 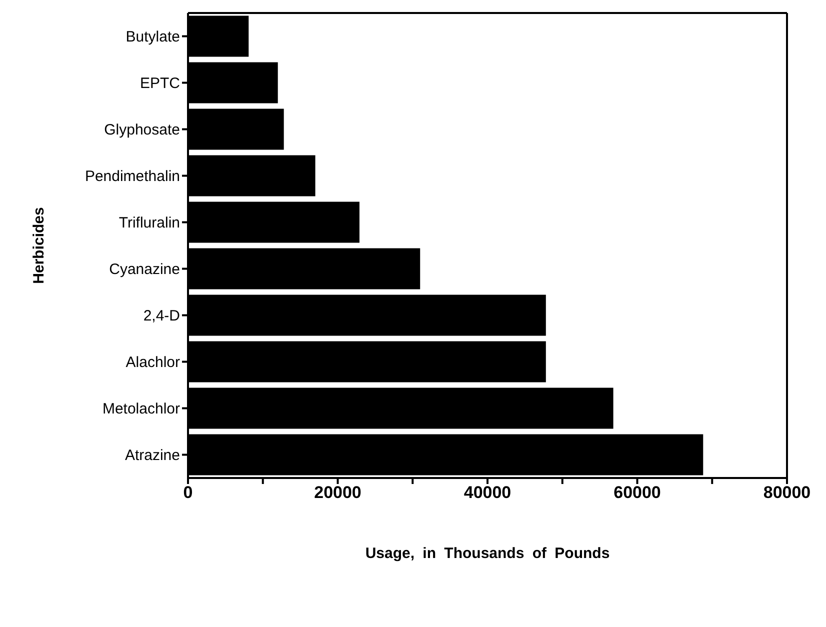 What do you see at coordinates (188, 492) in the screenshot?
I see `x-tick-label: 0` at bounding box center [188, 492].